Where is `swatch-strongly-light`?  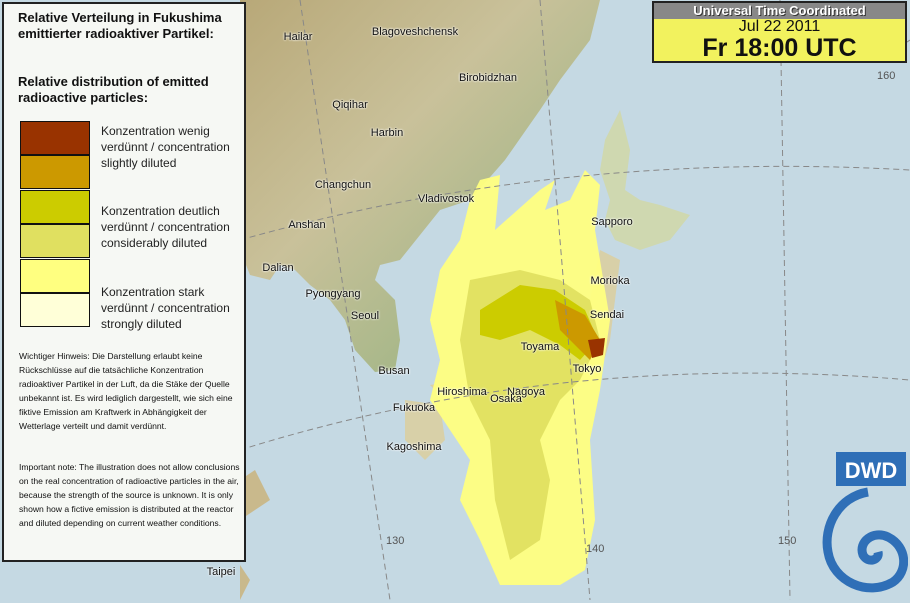
swatch-strongly-light is located at coordinates (55, 310).